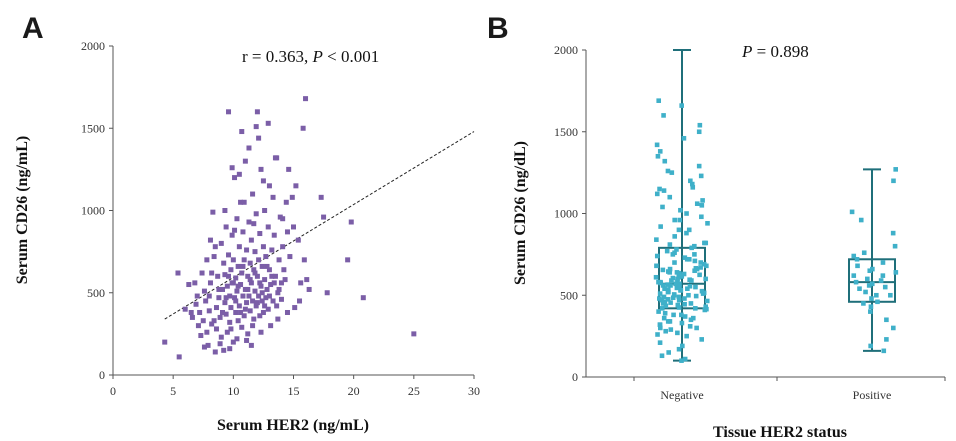 The height and width of the screenshot is (441, 956). I want to click on panel-b-annotation: P = 0.898, so click(775, 51).